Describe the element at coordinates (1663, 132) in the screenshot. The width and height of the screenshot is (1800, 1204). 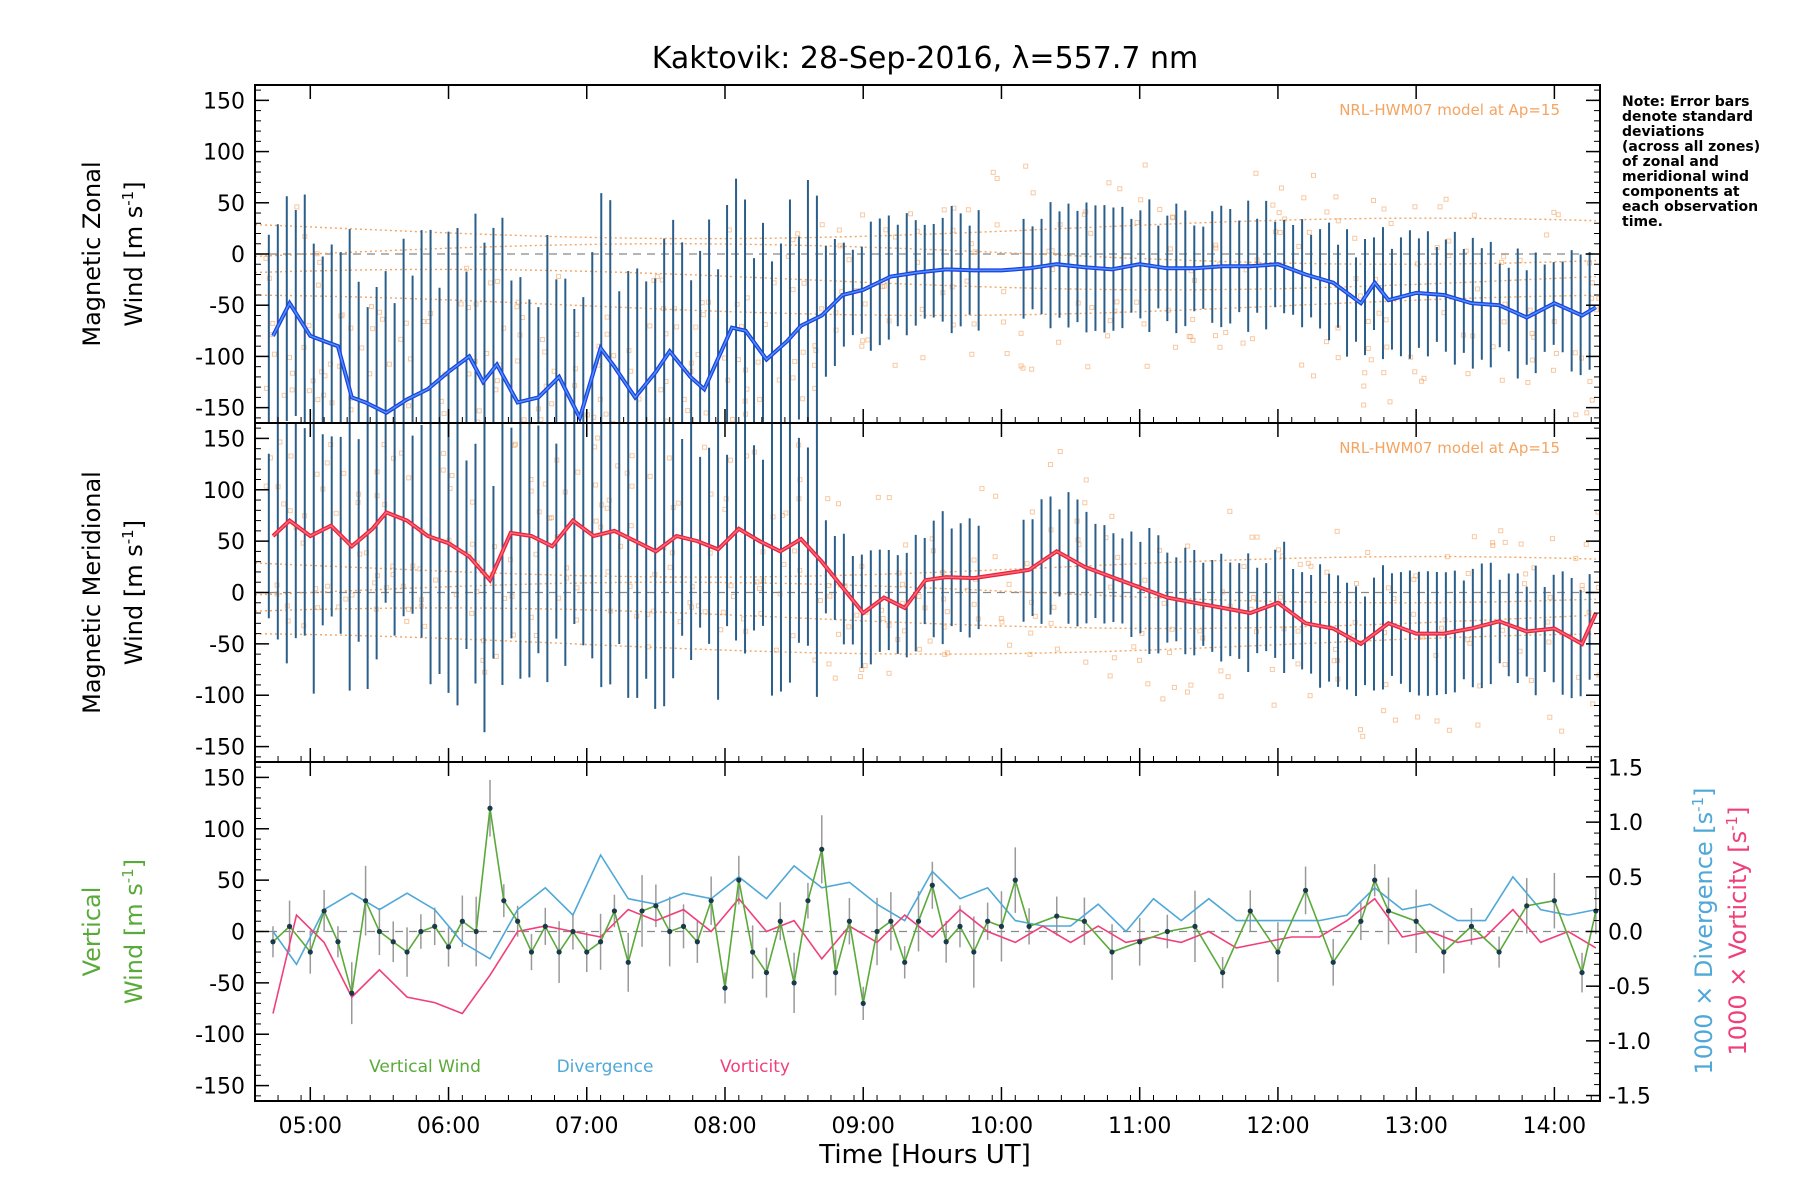
I see `note-line: deviations` at that location.